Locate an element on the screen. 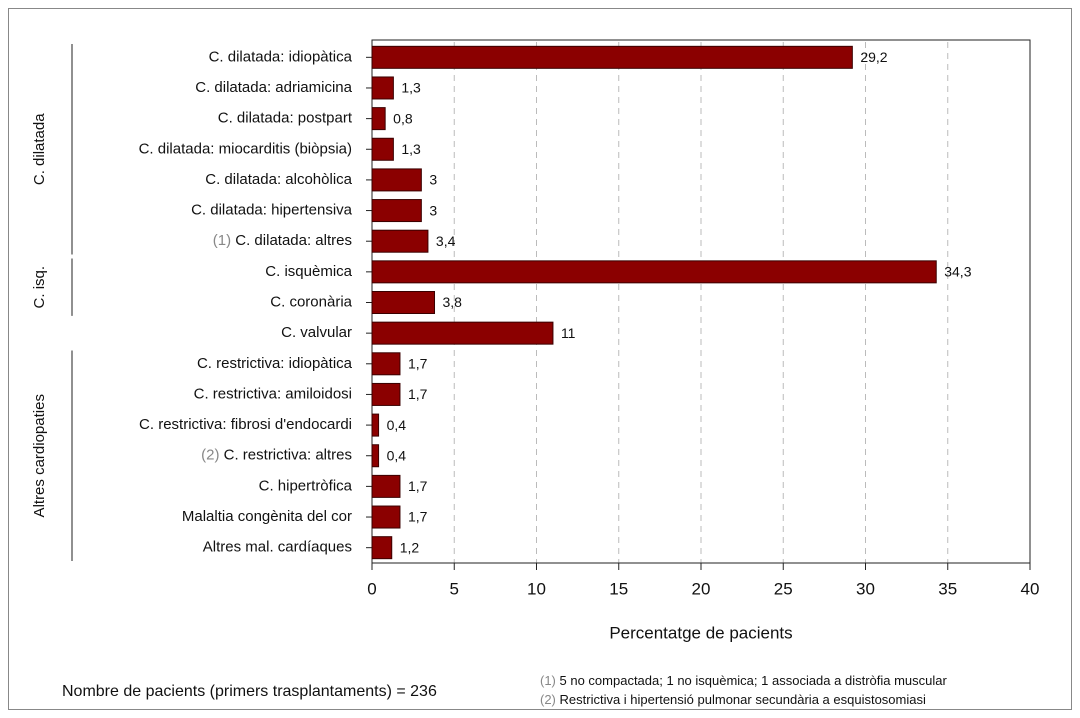 The height and width of the screenshot is (718, 1080). category-label: C. hipertròfica is located at coordinates (306, 485).